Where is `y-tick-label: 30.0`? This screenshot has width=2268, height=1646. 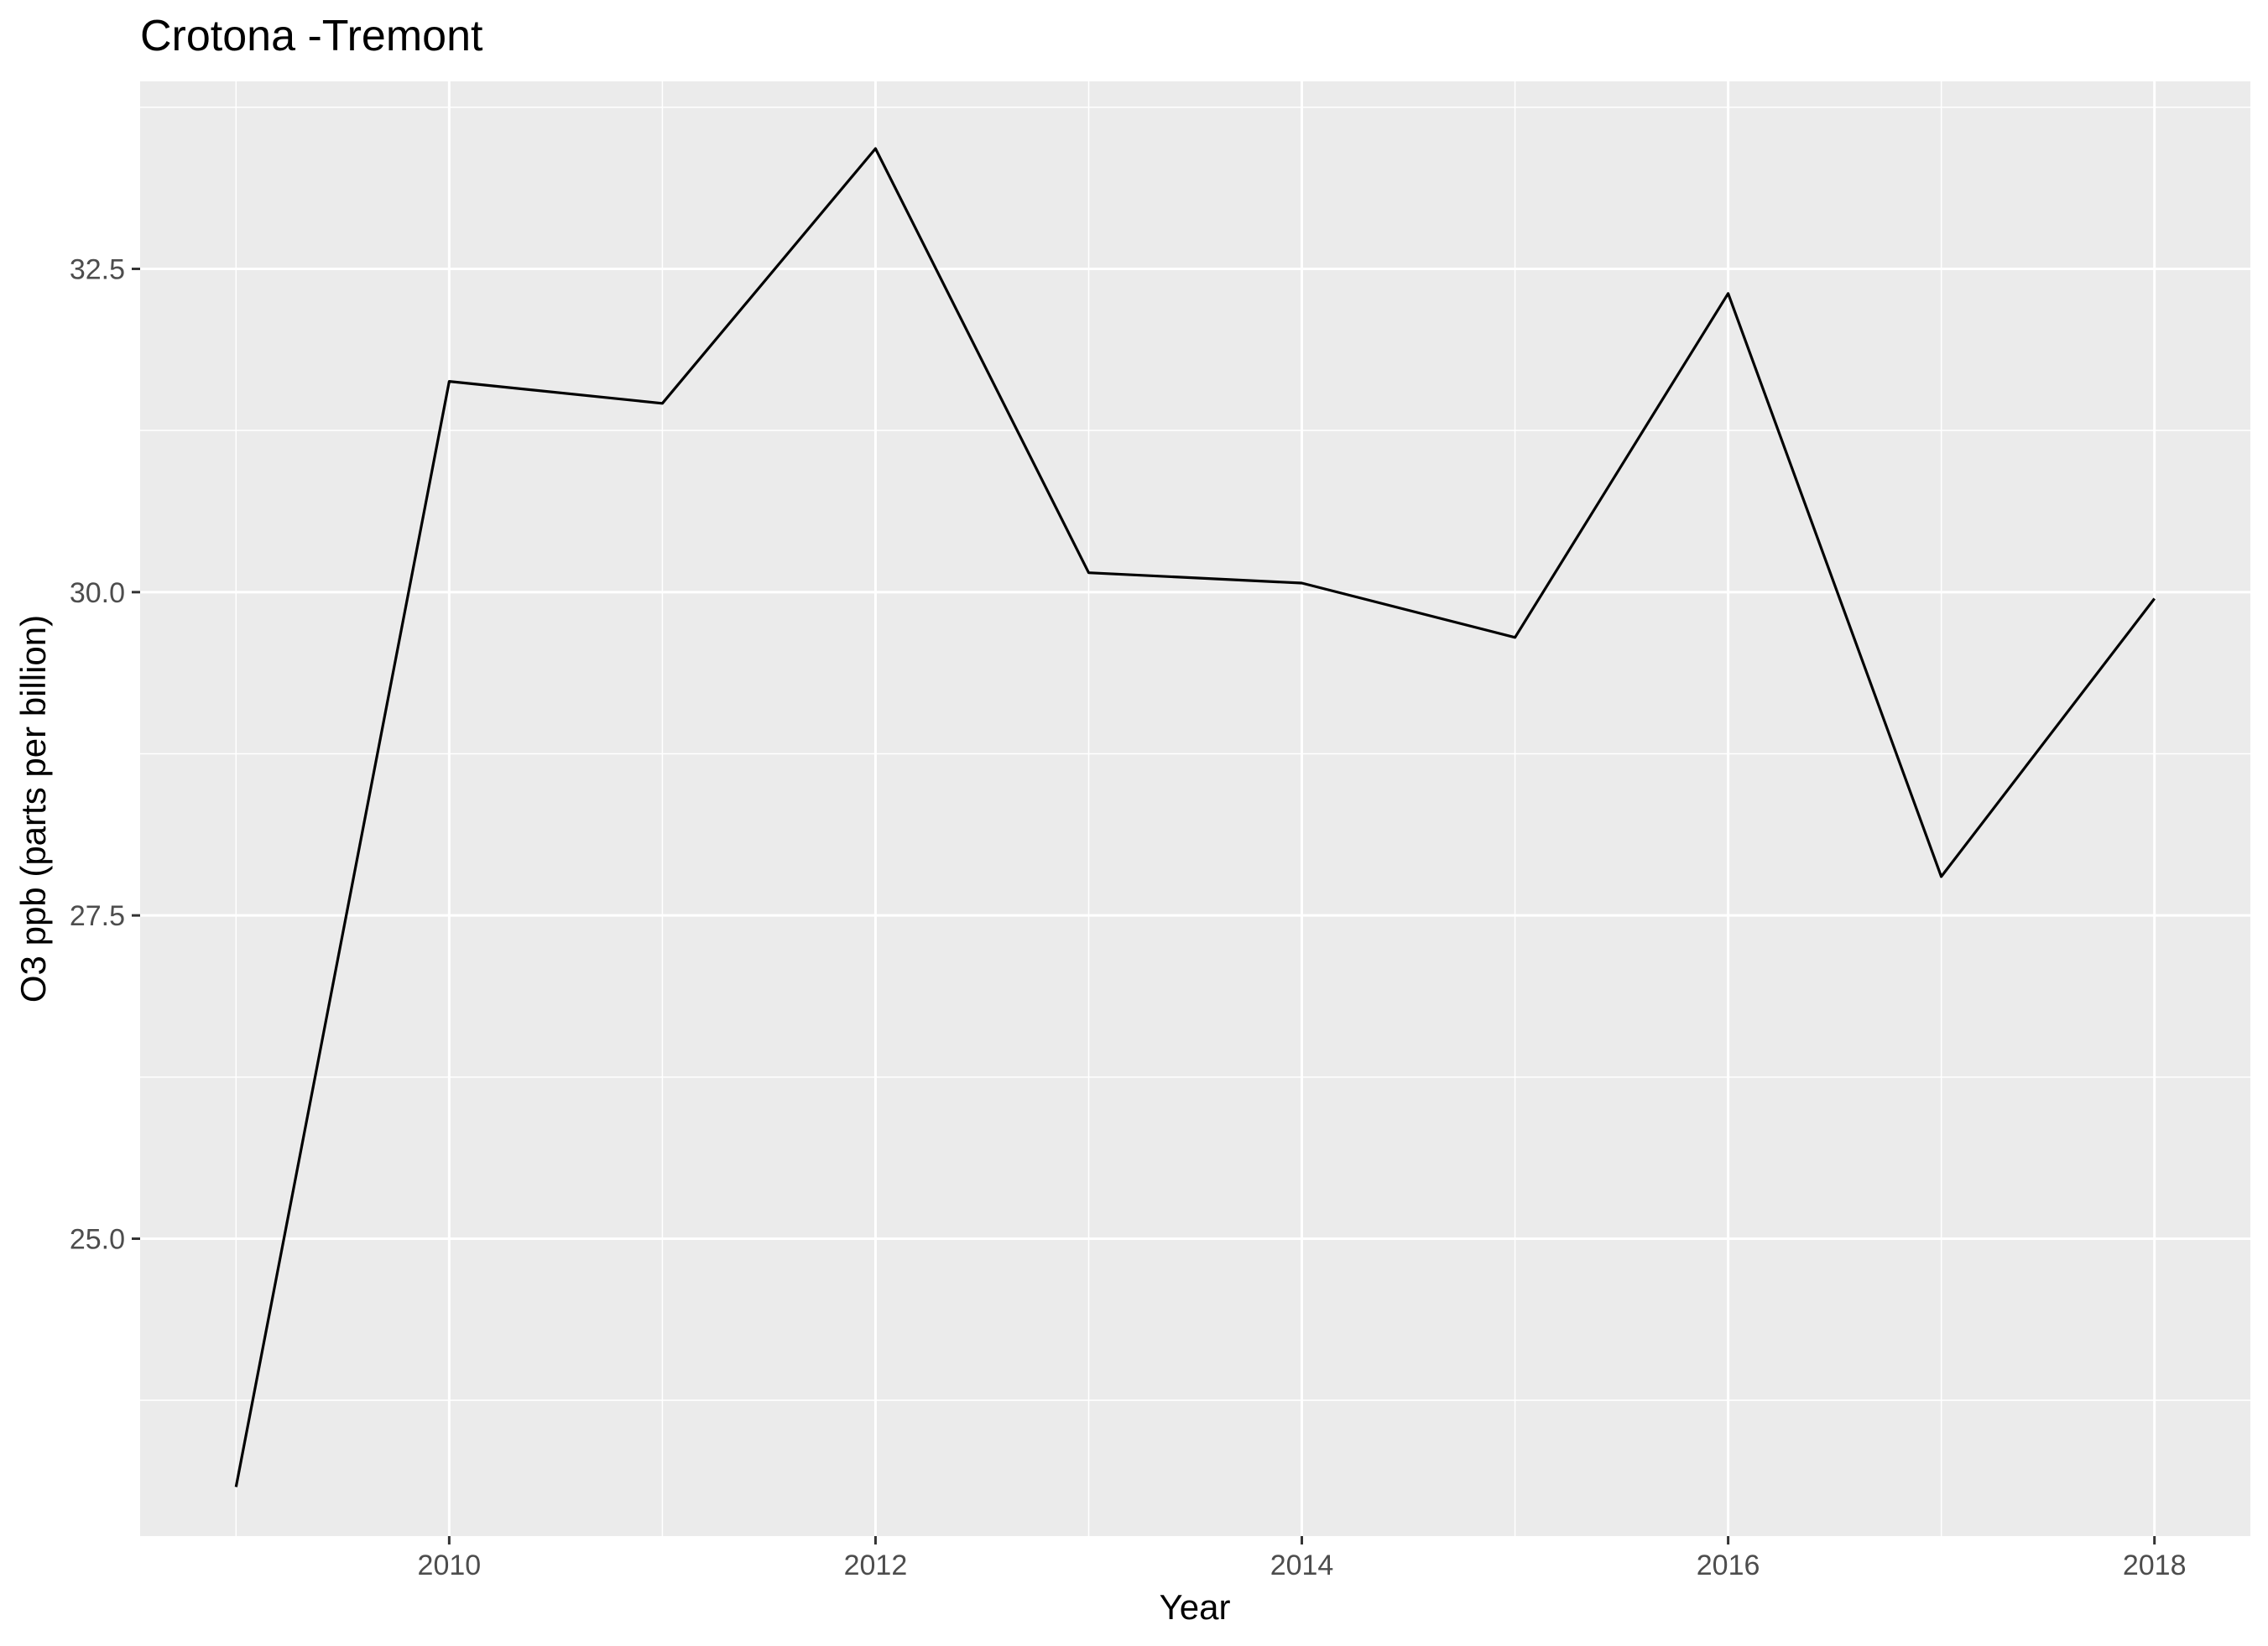
y-tick-label: 30.0 is located at coordinates (98, 593).